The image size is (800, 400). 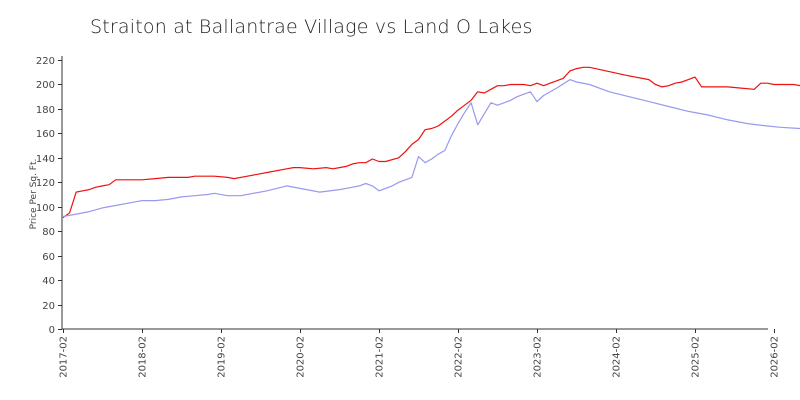 I want to click on x-tick-label: 2022-02, so click(x=459, y=357).